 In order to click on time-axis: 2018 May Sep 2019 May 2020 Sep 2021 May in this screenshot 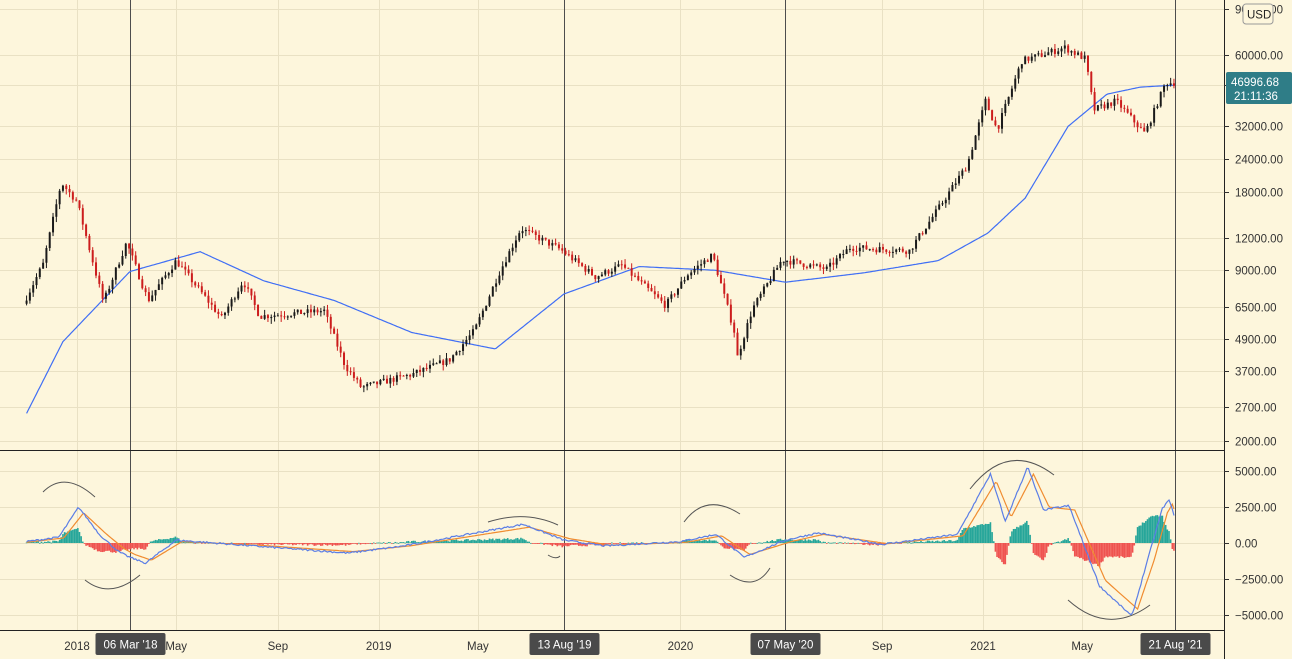, I will do `click(578, 647)`.